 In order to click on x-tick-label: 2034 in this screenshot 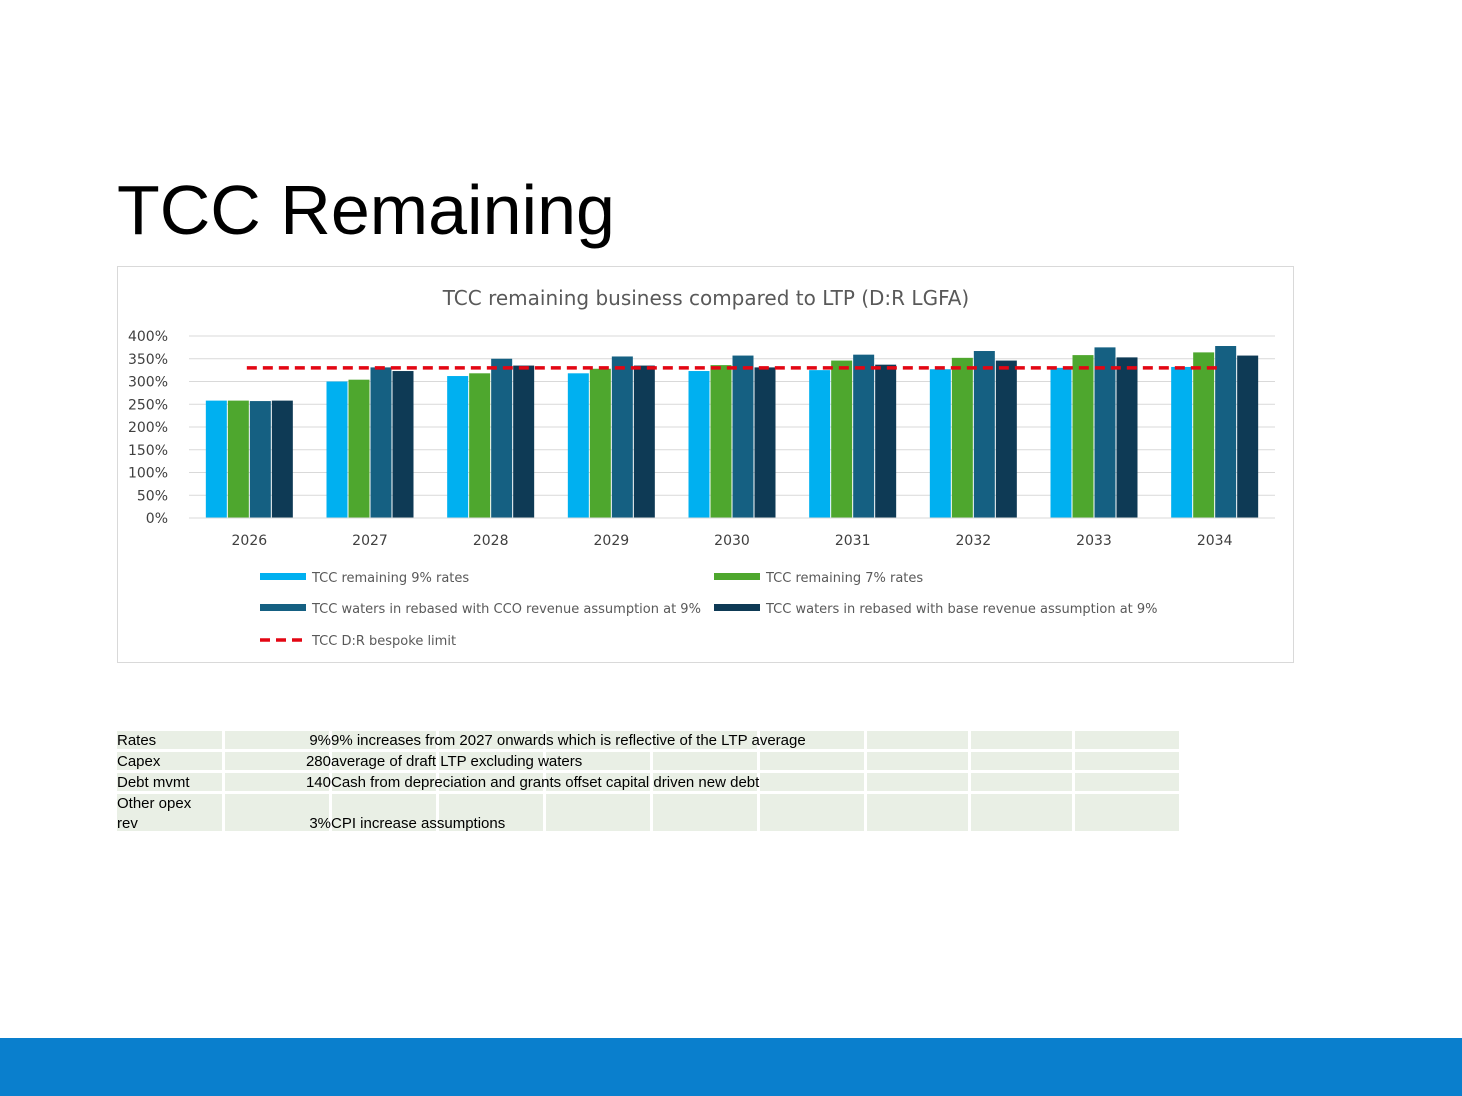, I will do `click(1215, 541)`.